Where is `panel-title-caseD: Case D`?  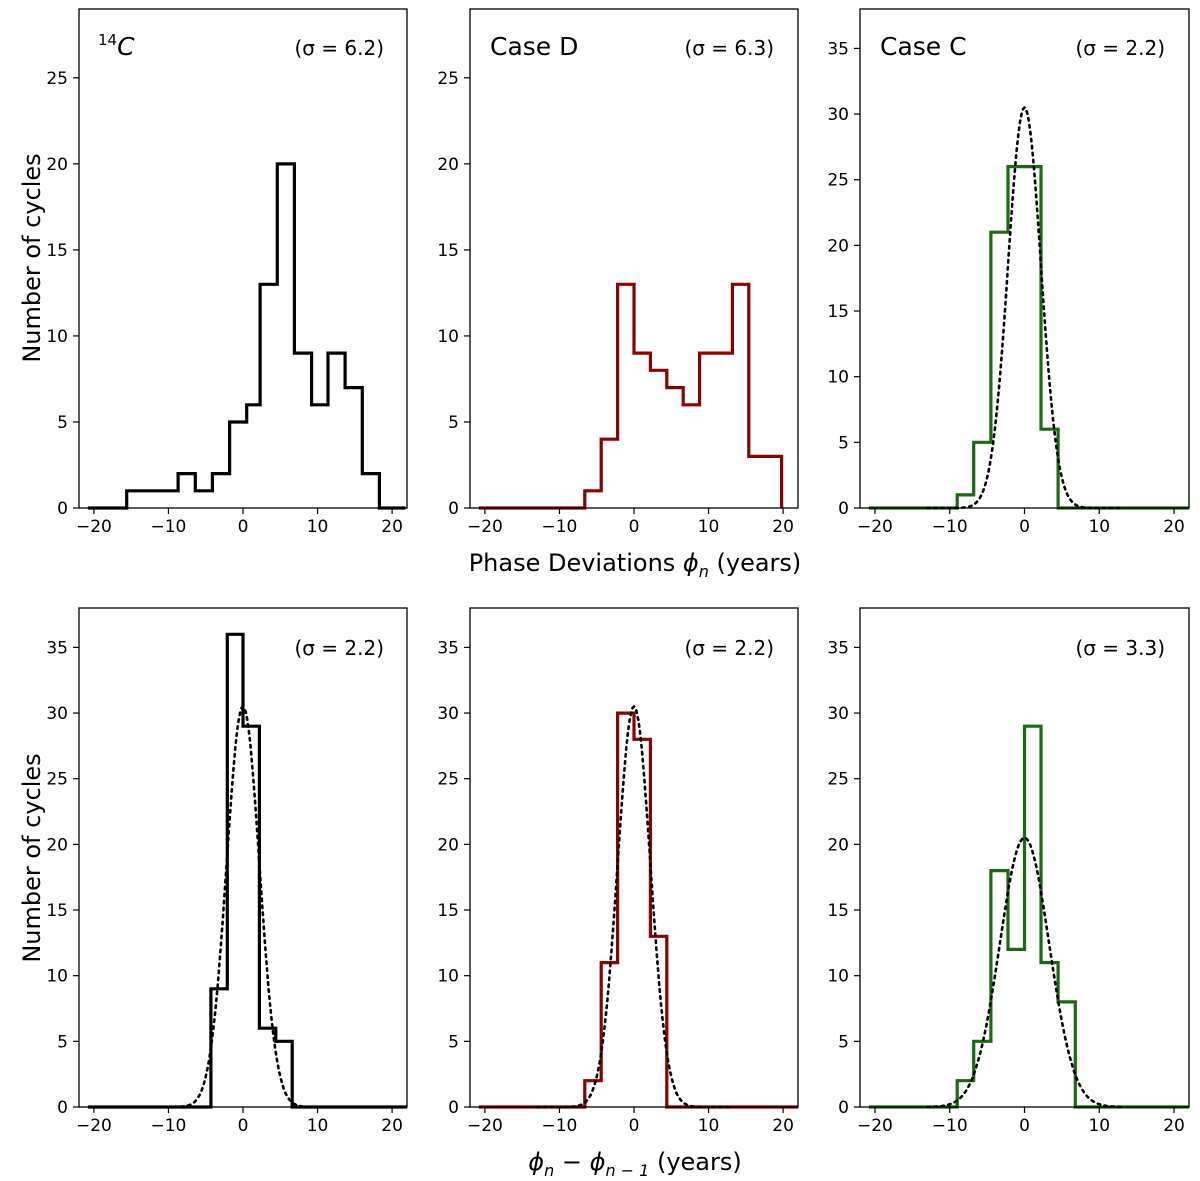
panel-title-caseD: Case D is located at coordinates (534, 46).